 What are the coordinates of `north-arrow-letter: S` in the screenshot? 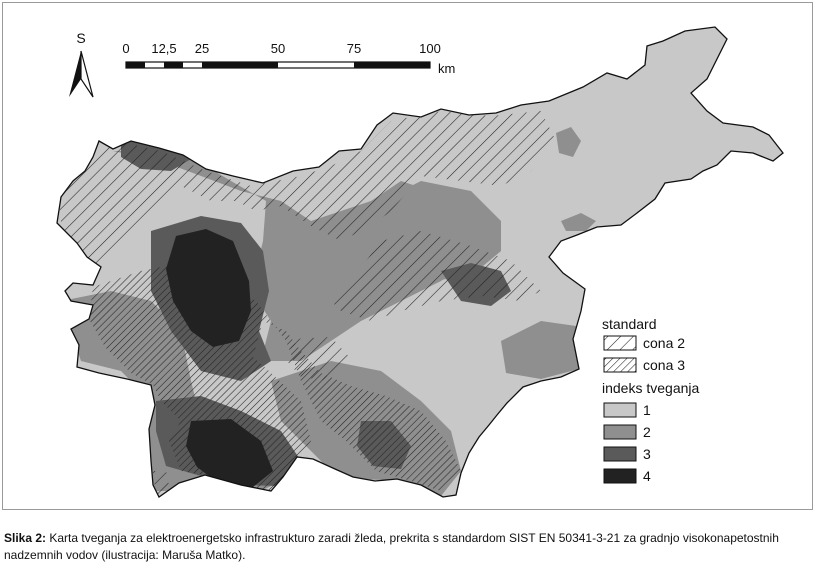 It's located at (80, 38).